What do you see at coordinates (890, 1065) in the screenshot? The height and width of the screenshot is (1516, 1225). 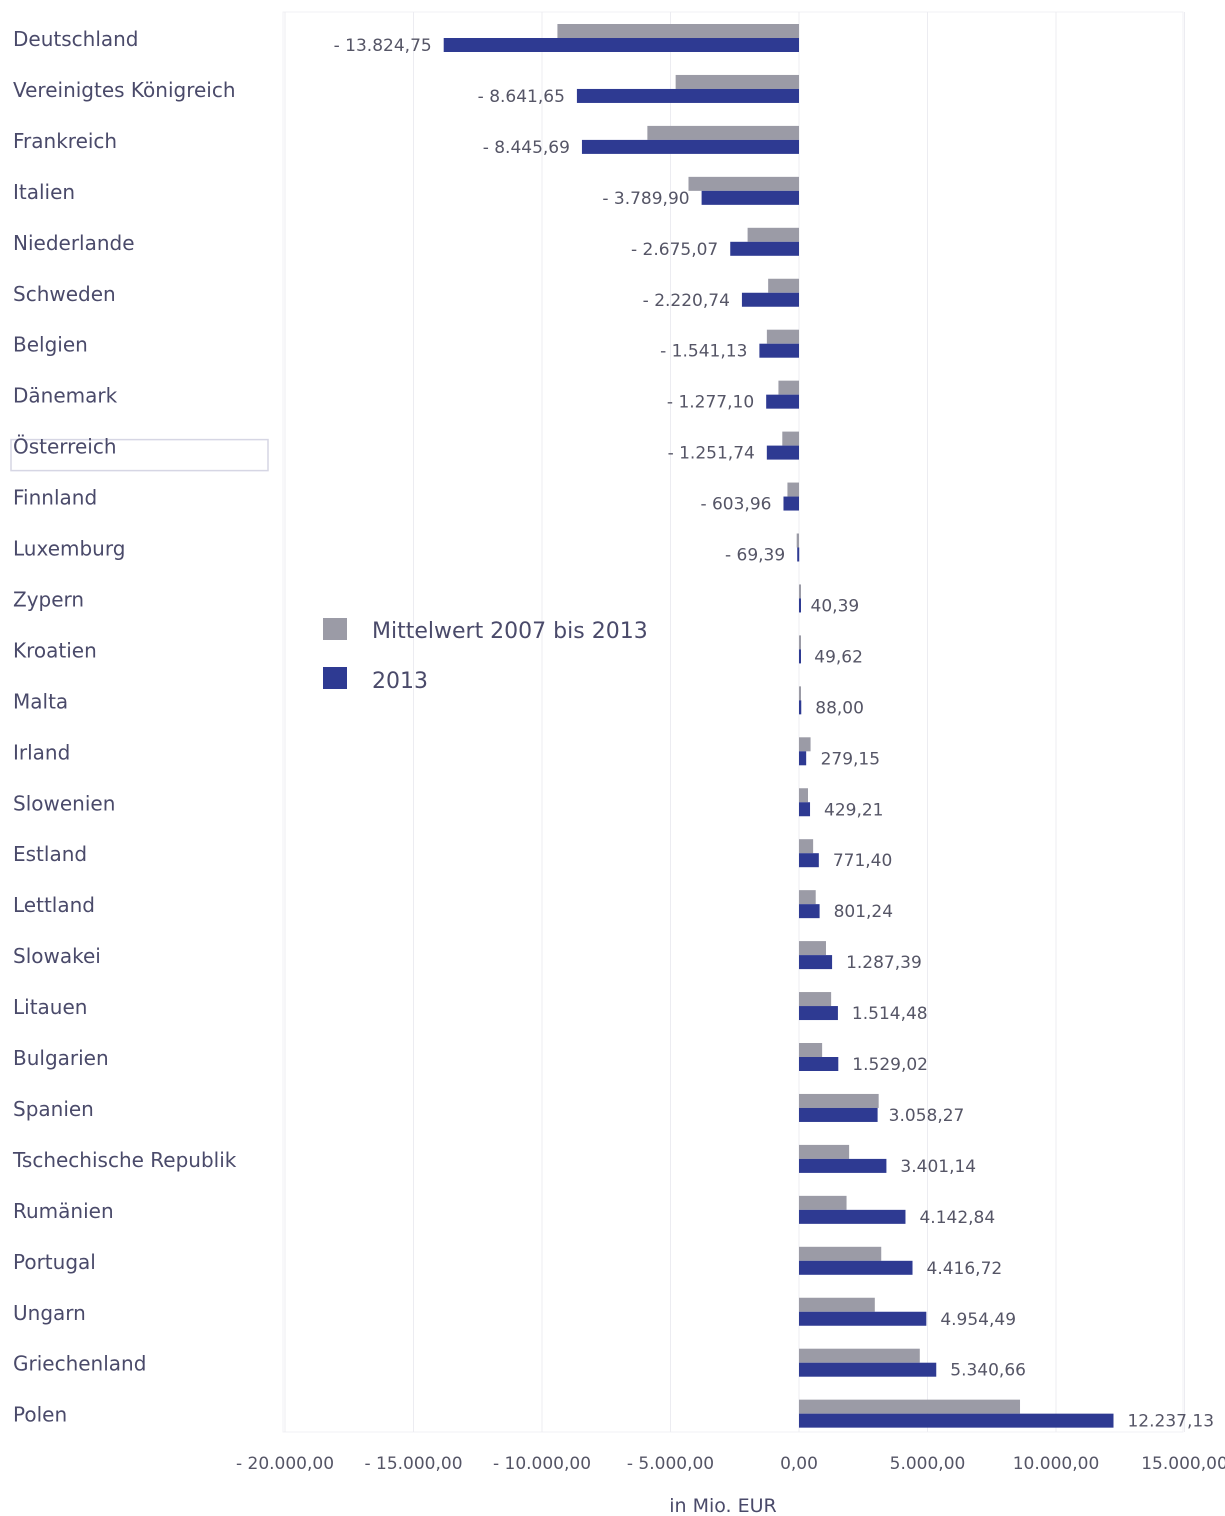 I see `value-label: 1.529,02` at bounding box center [890, 1065].